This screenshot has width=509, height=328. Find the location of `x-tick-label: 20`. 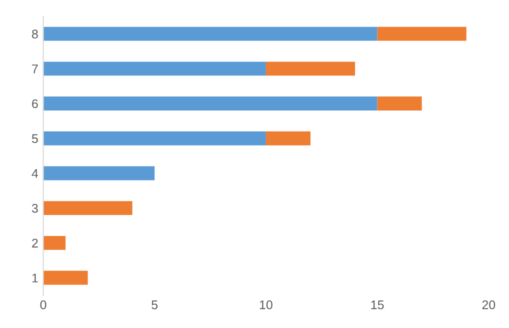

x-tick-label: 20 is located at coordinates (489, 305).